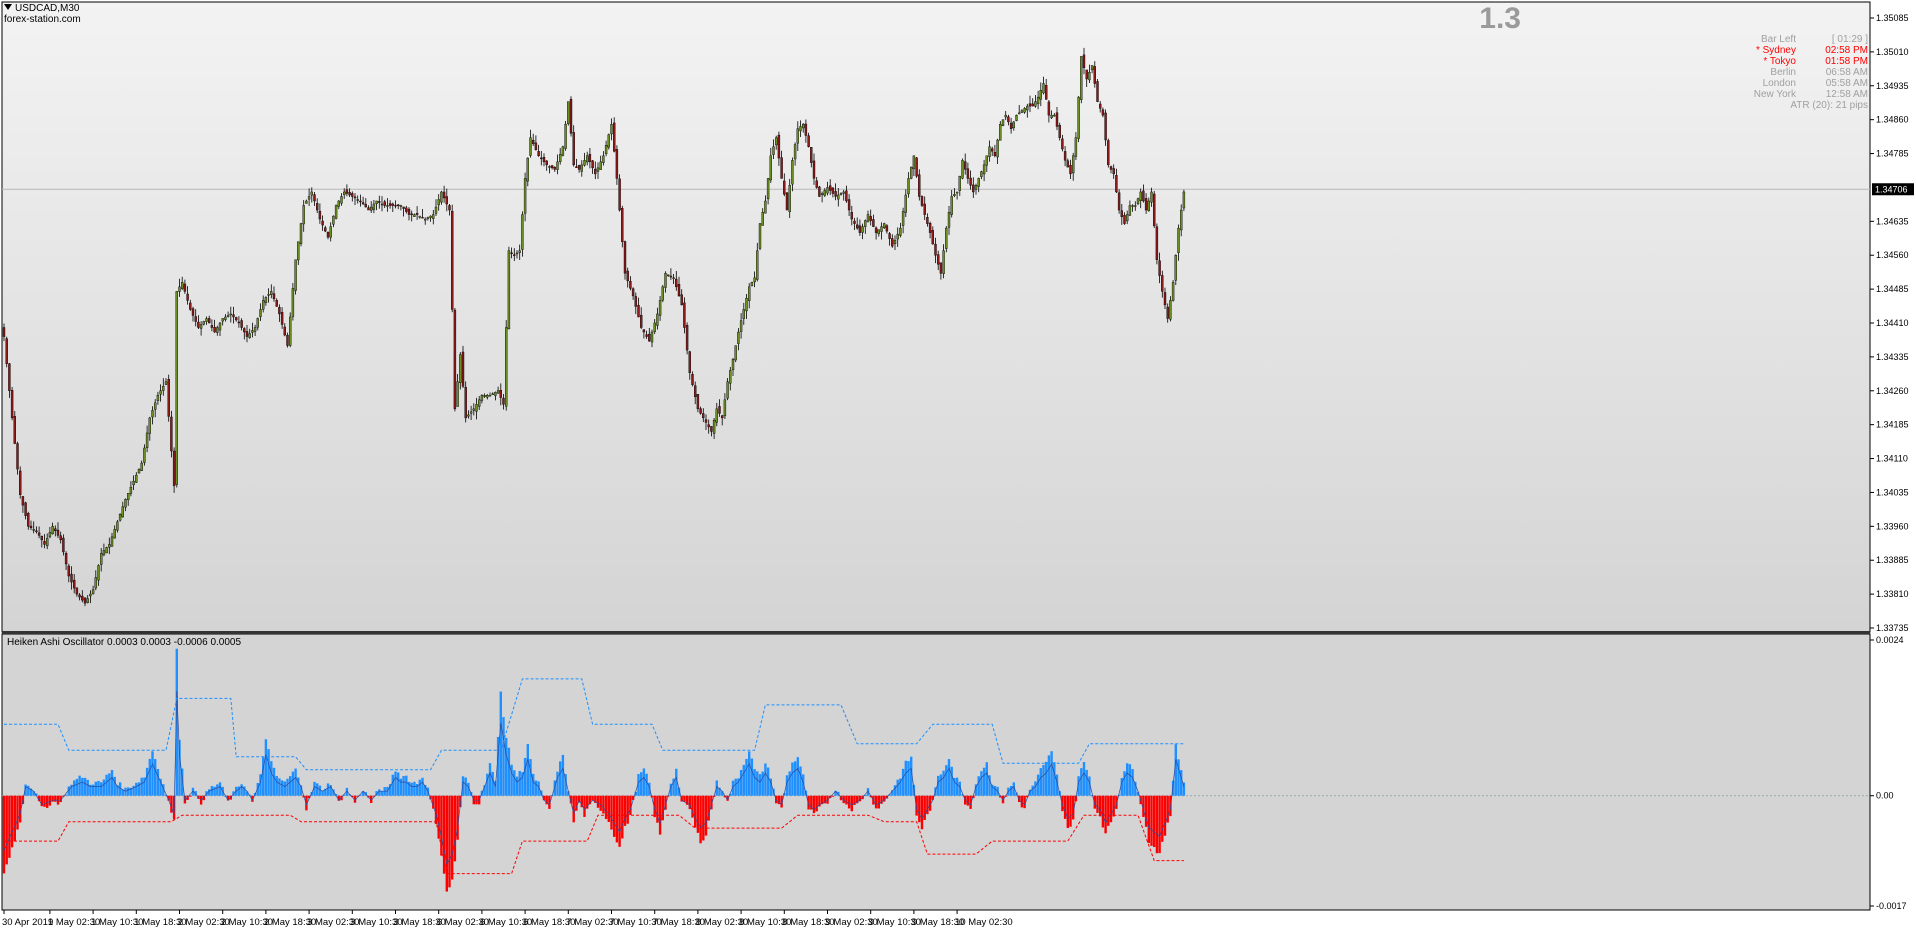 Image resolution: width=1916 pixels, height=936 pixels. Describe the element at coordinates (41, 8) in the screenshot. I see `symbol-title: USDCAD,M30` at that location.